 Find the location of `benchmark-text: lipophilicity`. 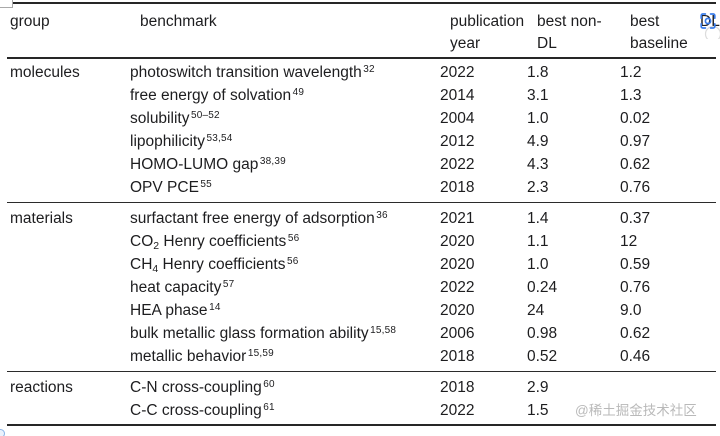

benchmark-text: lipophilicity is located at coordinates (167, 141).